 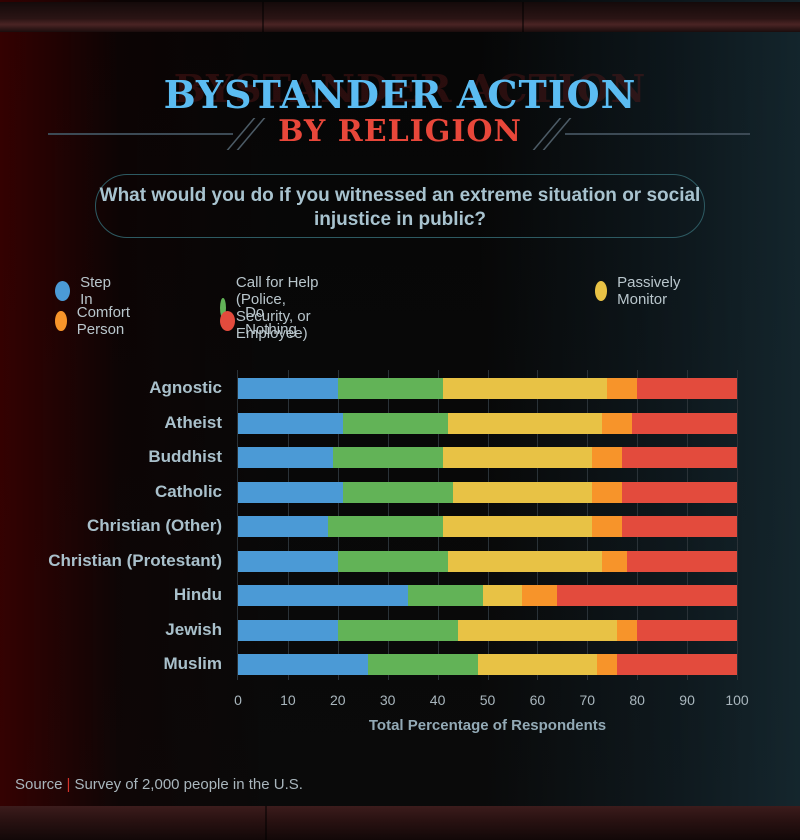 I want to click on title-rule-right, so click(x=657, y=134).